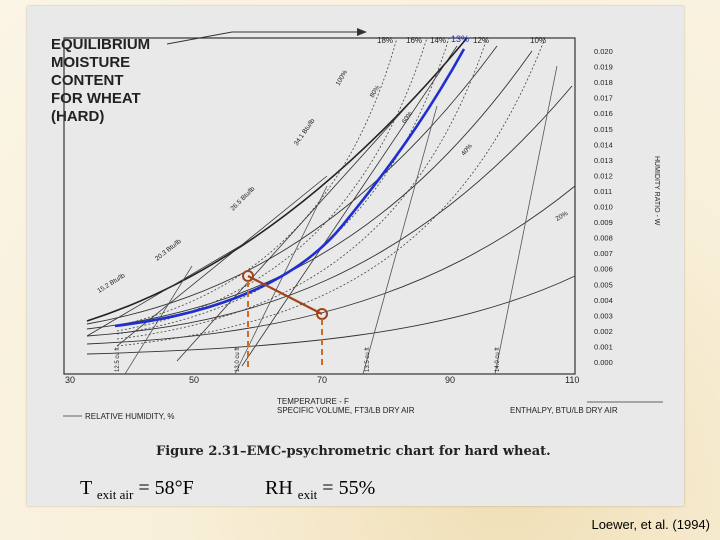  Describe the element at coordinates (331, 315) in the screenshot. I see `rh-curve` at that location.